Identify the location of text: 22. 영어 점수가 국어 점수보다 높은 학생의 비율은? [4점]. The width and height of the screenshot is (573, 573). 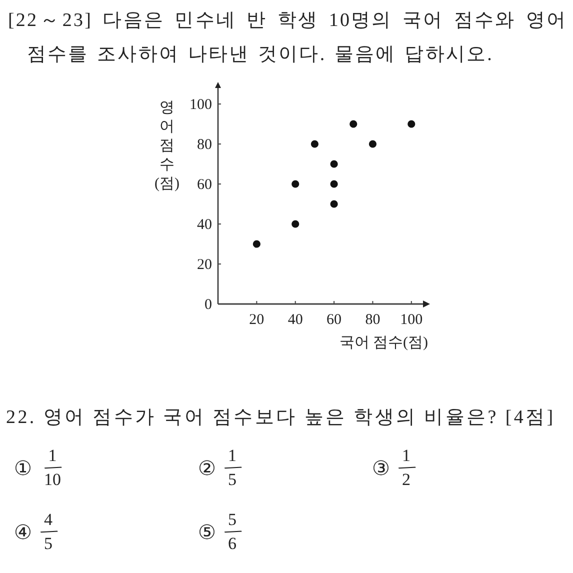
(281, 417).